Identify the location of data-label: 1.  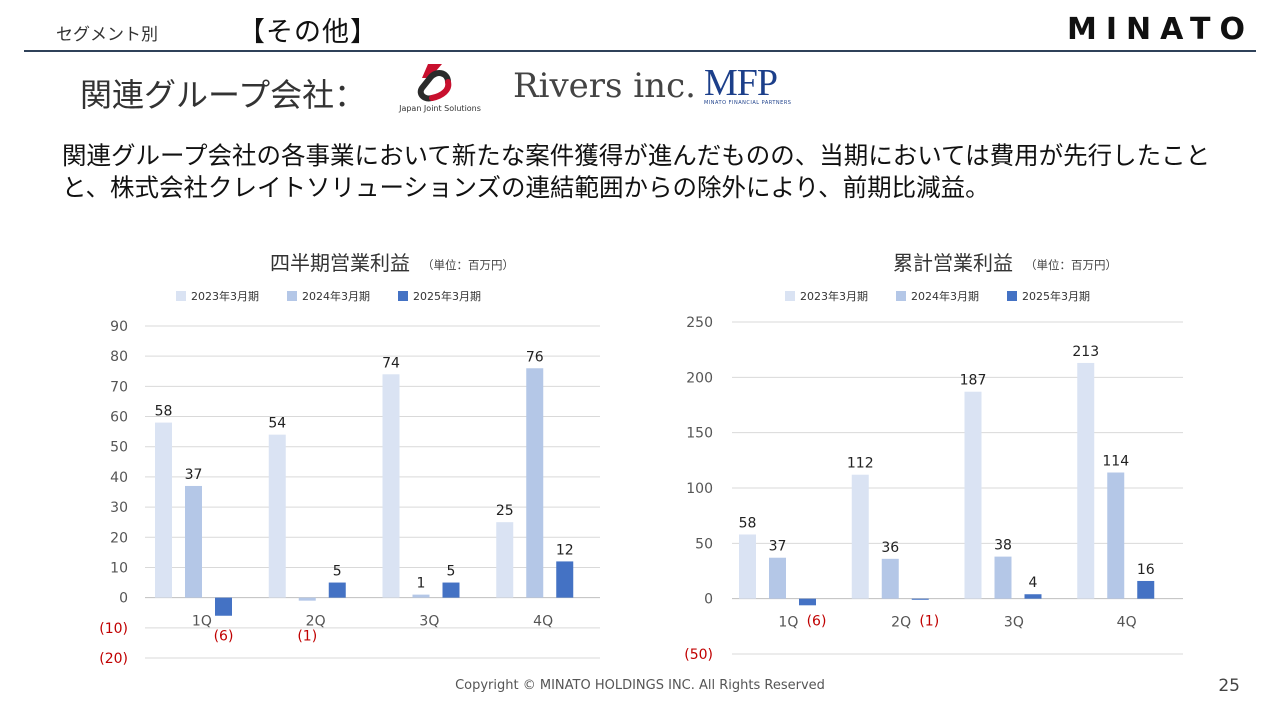
(421, 584).